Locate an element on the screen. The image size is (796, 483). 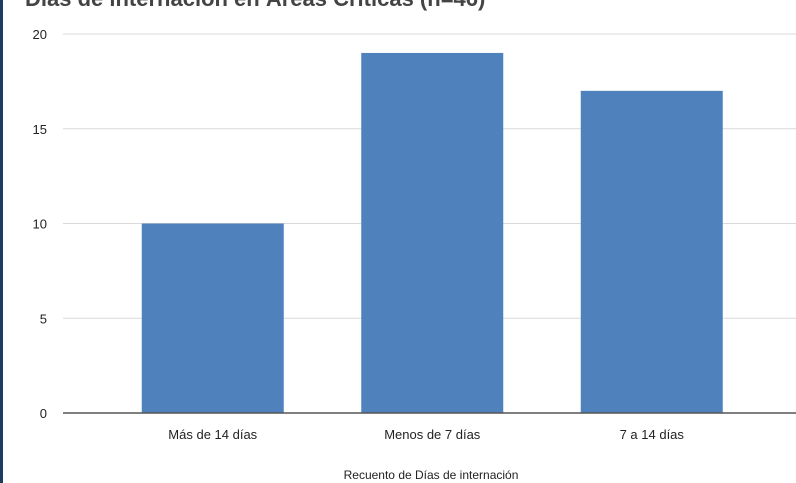
y-tick-label-0: 0 is located at coordinates (43, 413).